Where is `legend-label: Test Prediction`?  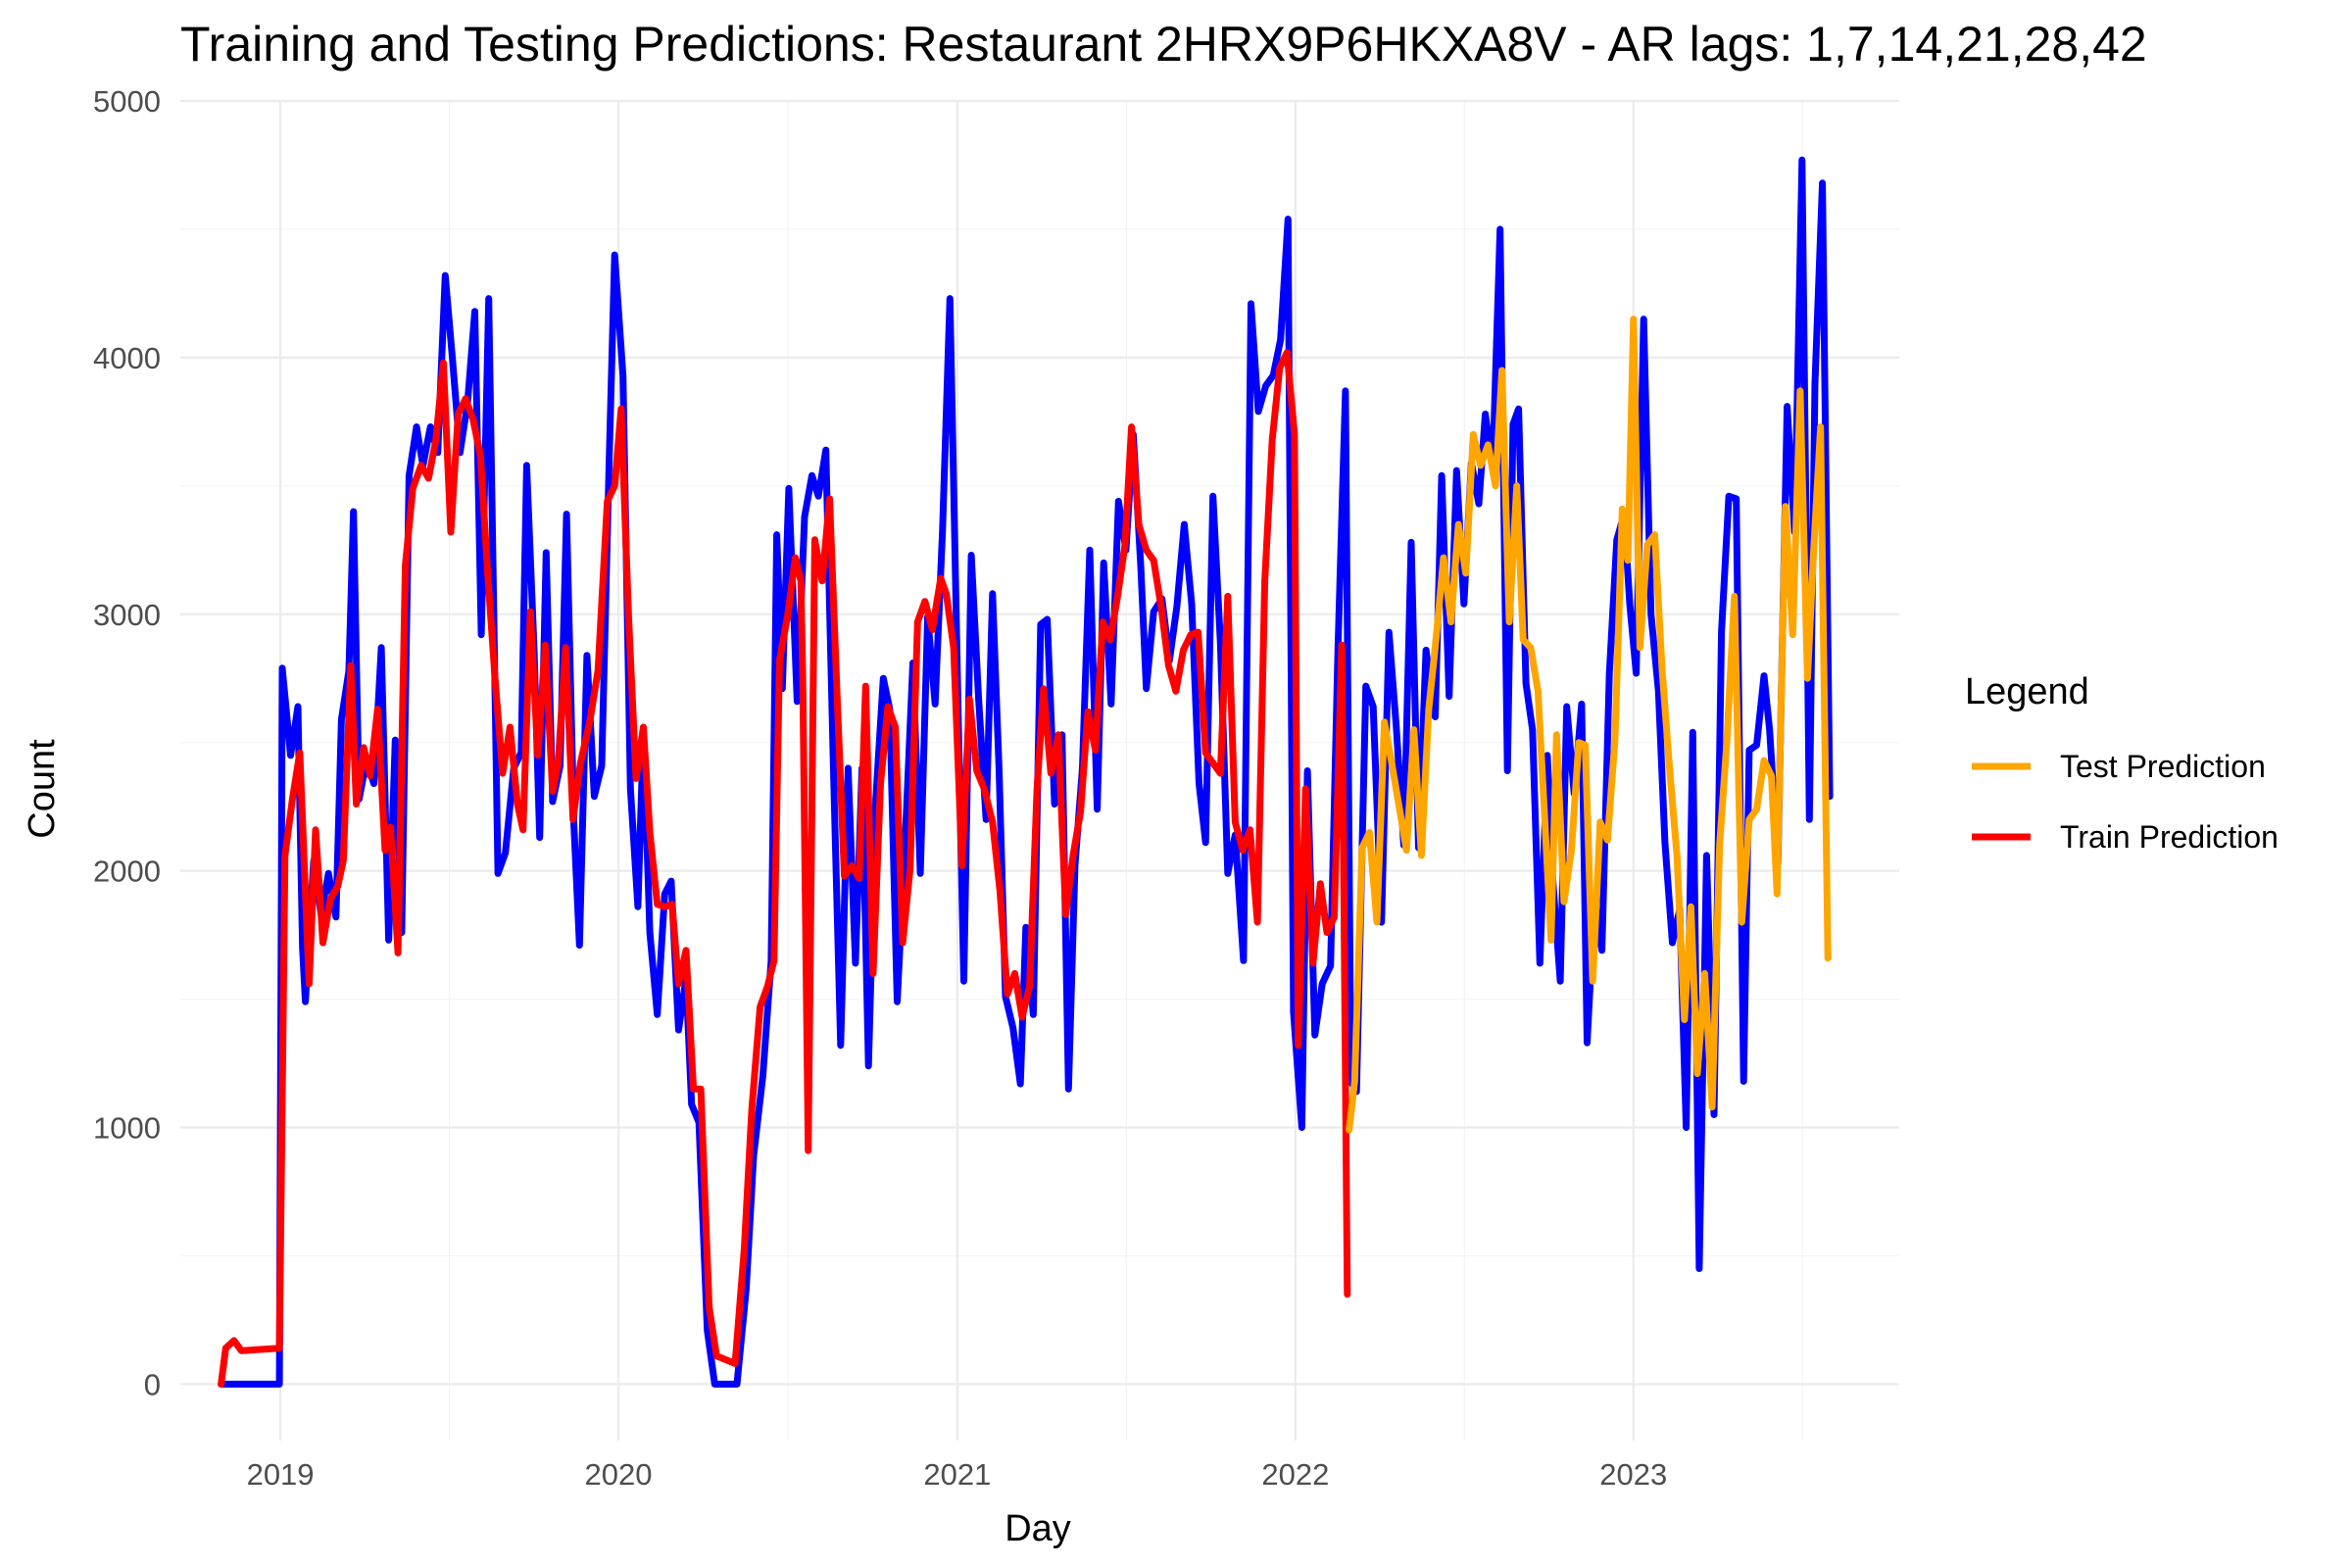
legend-label: Test Prediction is located at coordinates (2163, 766).